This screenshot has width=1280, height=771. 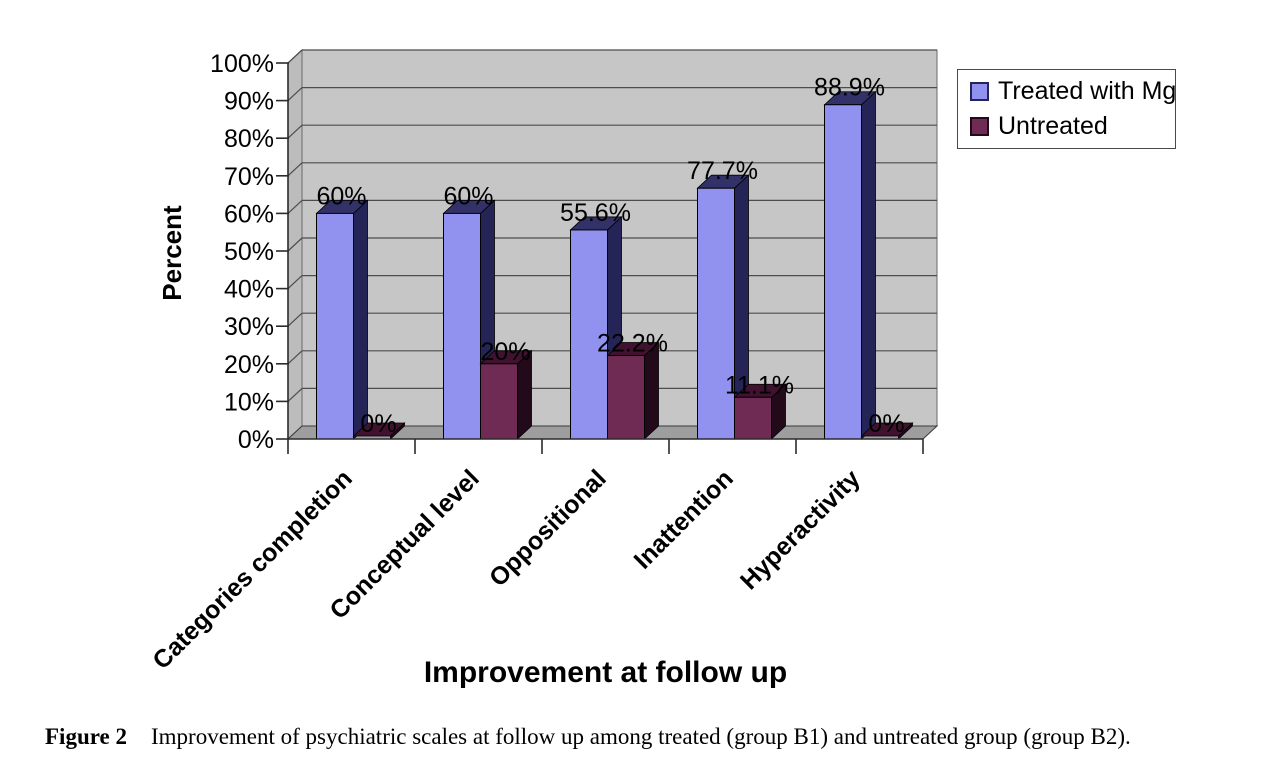 What do you see at coordinates (468, 196) in the screenshot?
I see `data-label-0-1: 60%` at bounding box center [468, 196].